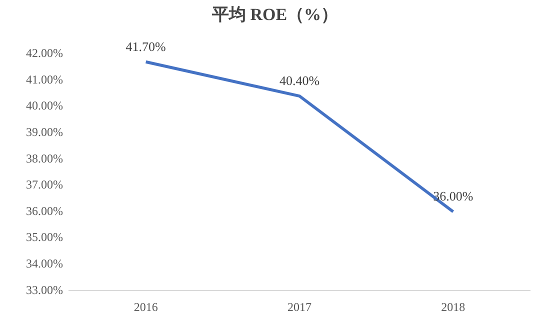  Describe the element at coordinates (300, 307) in the screenshot. I see `x-tick-label: 2017` at that location.